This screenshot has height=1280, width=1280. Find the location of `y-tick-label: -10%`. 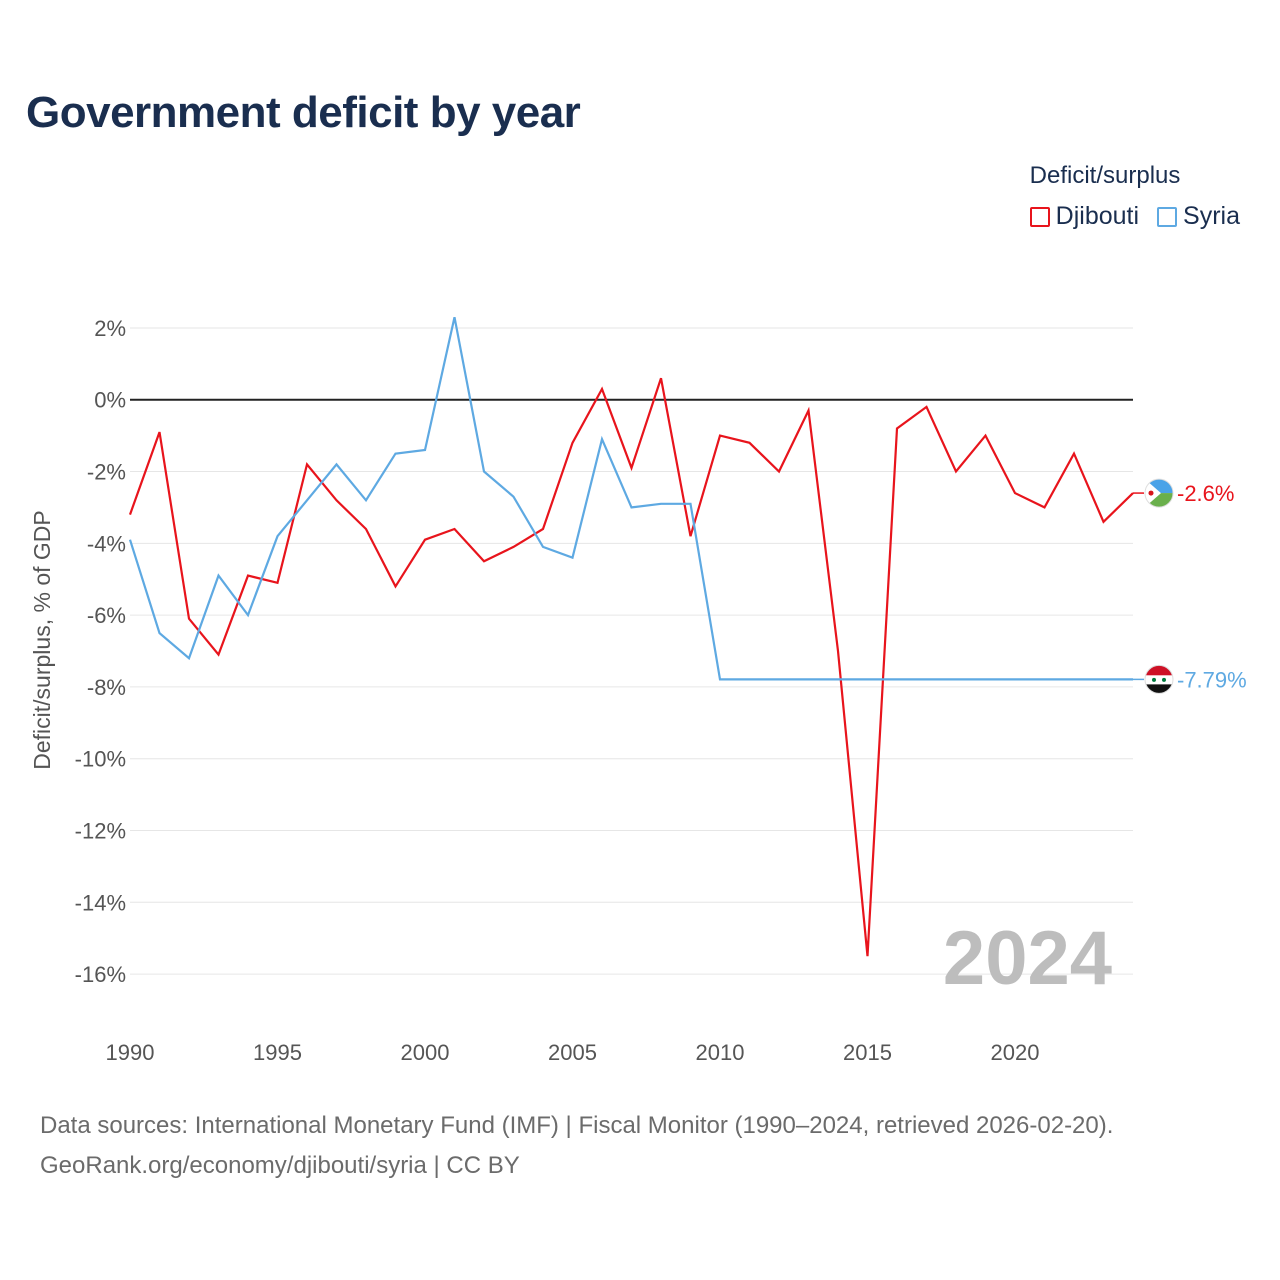

y-tick-label: -10% is located at coordinates (100, 759).